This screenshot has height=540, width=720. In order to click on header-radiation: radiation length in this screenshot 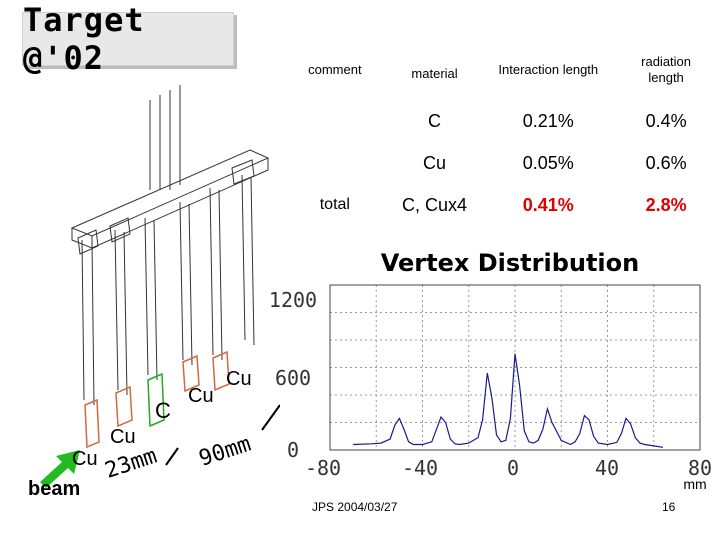, I will do `click(666, 69)`.